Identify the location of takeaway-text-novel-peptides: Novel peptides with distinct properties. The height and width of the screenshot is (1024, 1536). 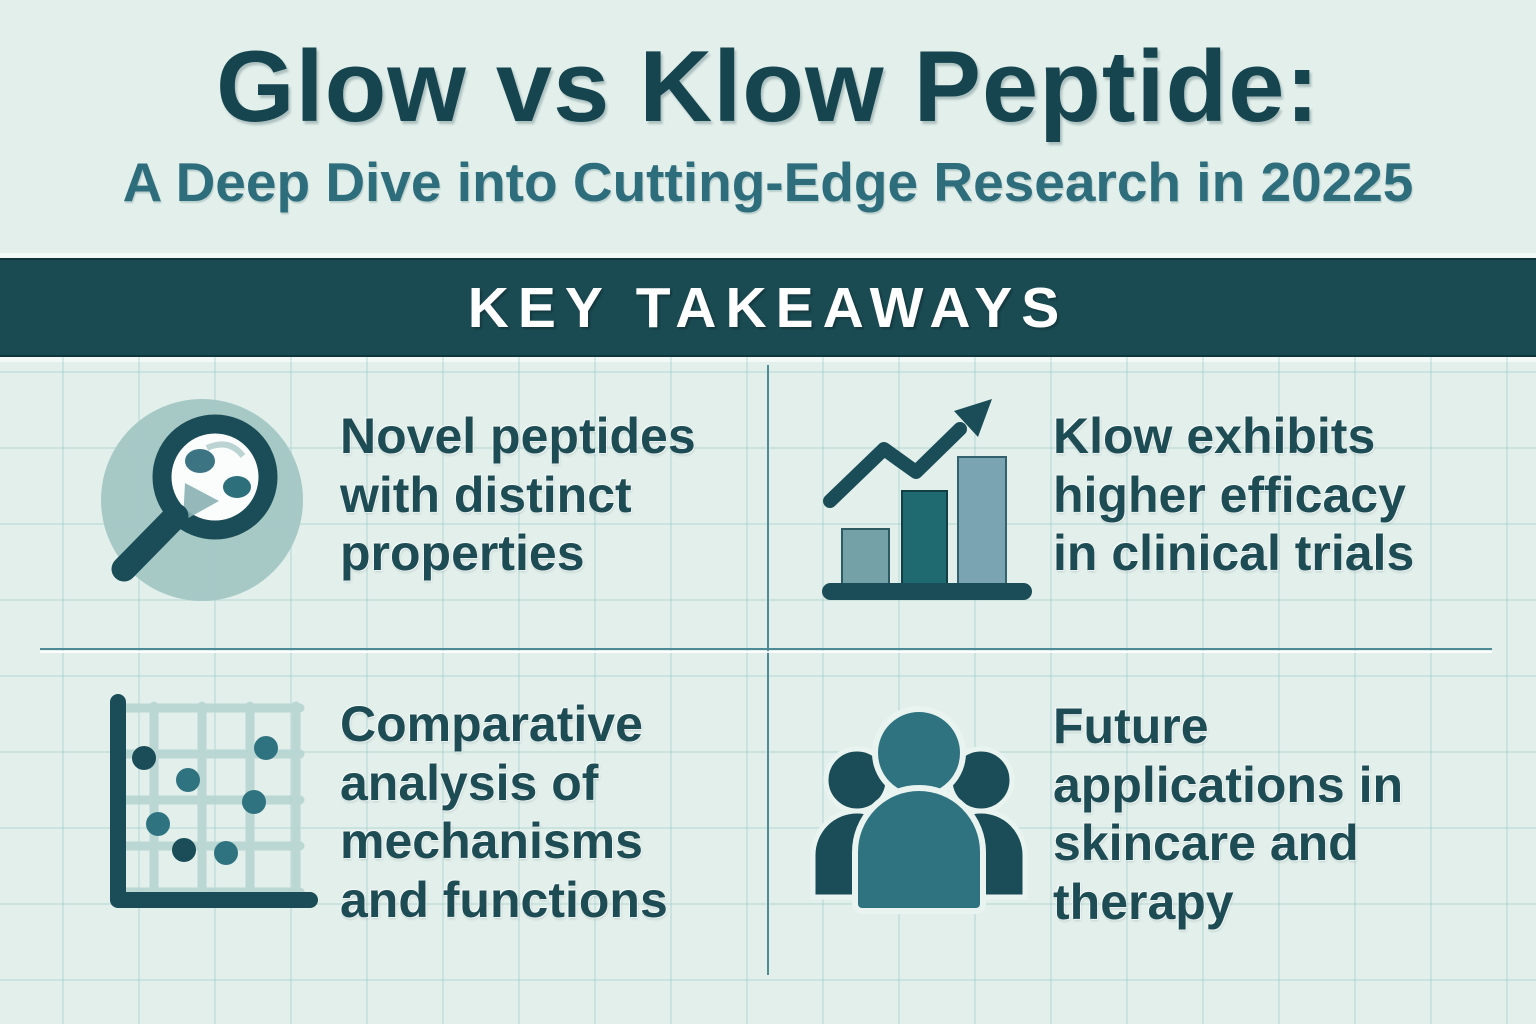
(518, 494).